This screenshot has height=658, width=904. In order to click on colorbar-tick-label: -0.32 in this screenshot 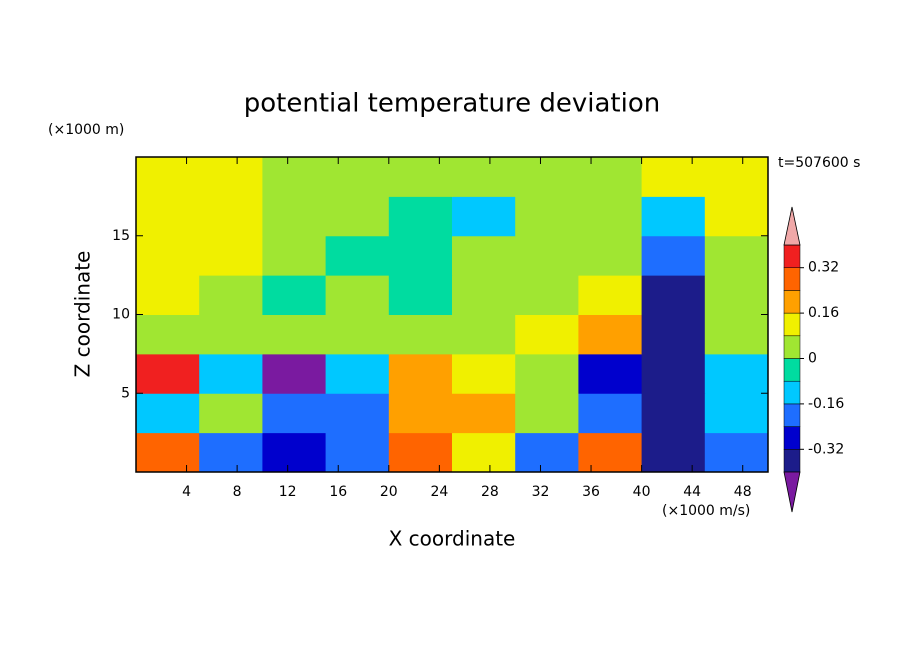, I will do `click(826, 449)`.